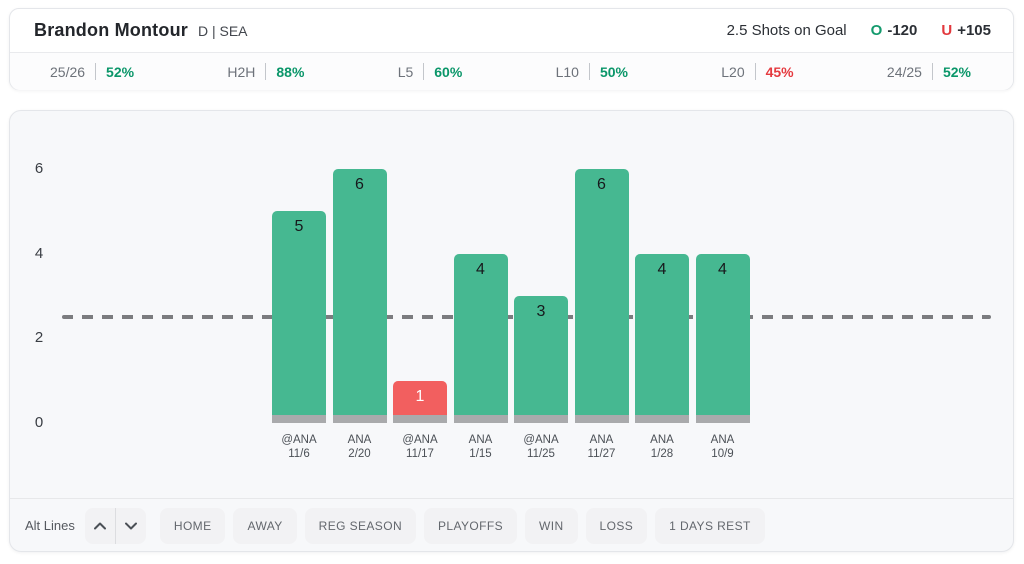 The image size is (1024, 564). I want to click on player-info: Brandon Montour D | SEA, so click(141, 30).